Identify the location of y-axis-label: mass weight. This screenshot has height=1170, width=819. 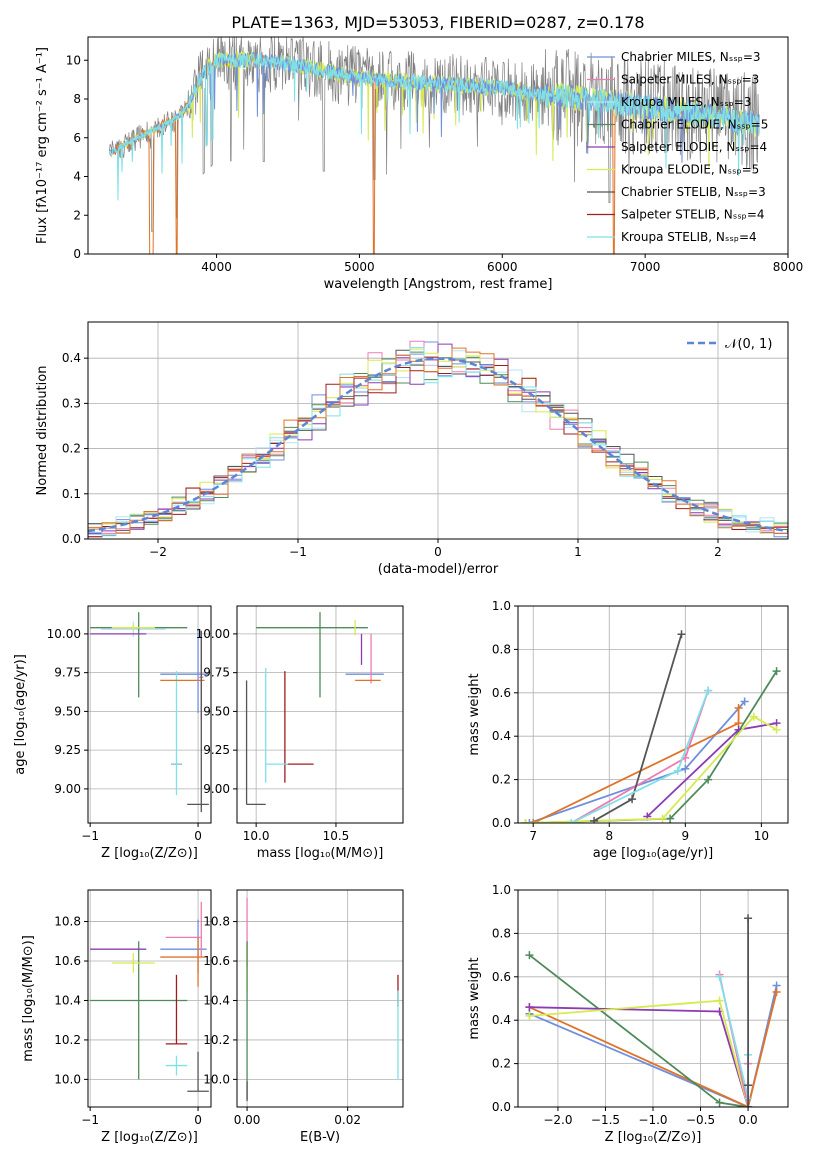
(474, 714).